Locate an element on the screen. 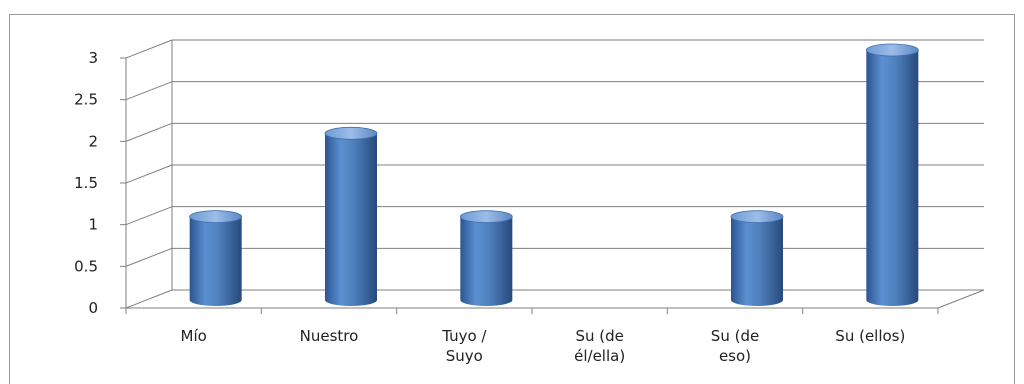 The image size is (1024, 384). x-tick-label-line: Suyo is located at coordinates (464, 356).